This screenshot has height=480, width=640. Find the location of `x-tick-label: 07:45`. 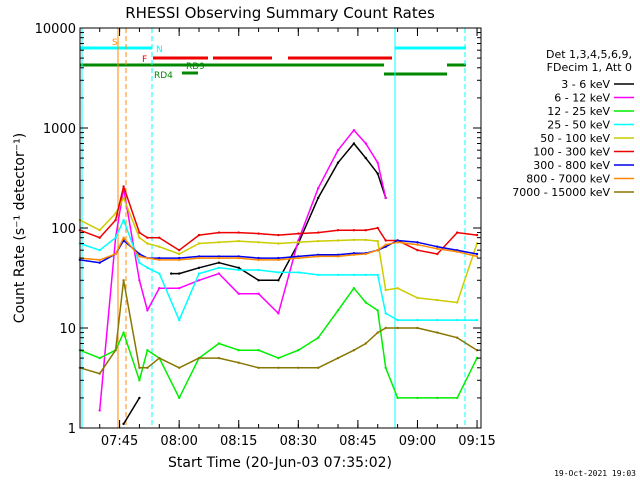

x-tick-label: 07:45 is located at coordinates (119, 441).